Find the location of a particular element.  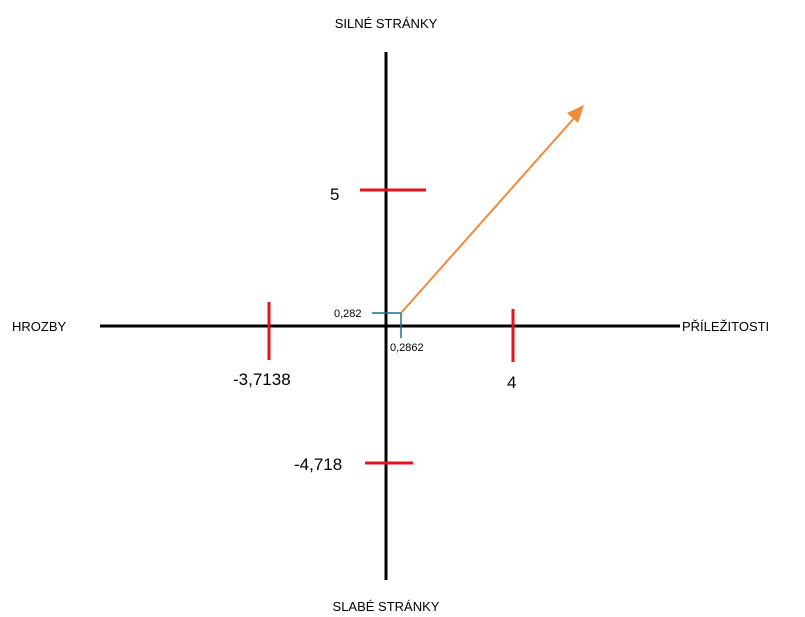

axis-label-left: HROZBY is located at coordinates (39, 326).